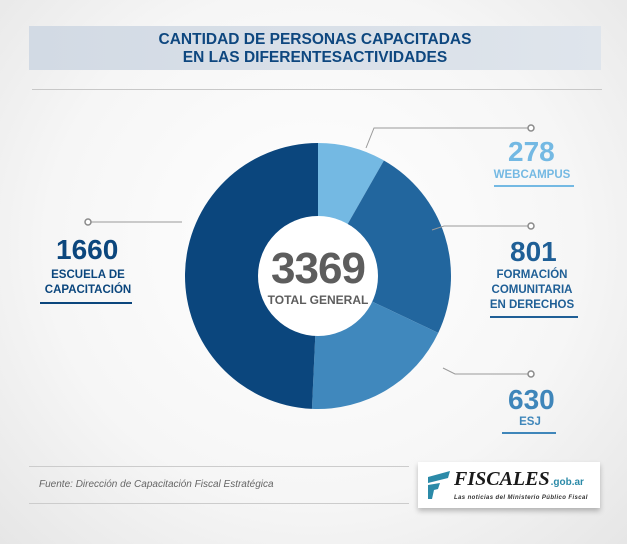  Describe the element at coordinates (88, 222) in the screenshot. I see `dot-escuela` at that location.